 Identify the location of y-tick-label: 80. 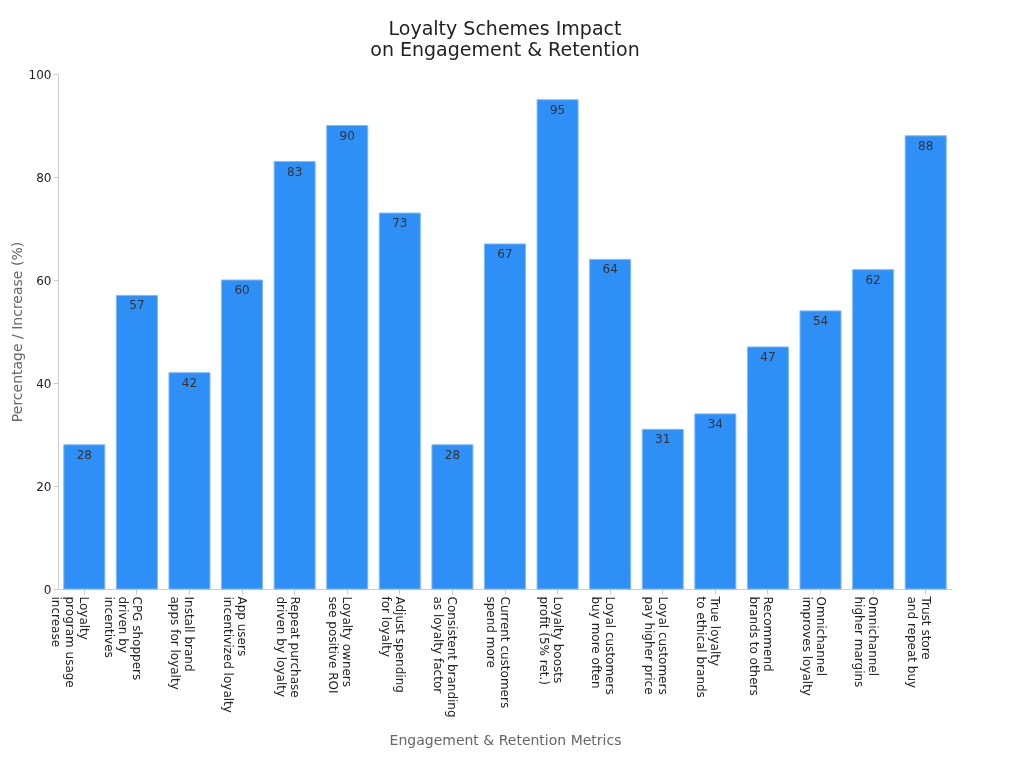
(44, 177).